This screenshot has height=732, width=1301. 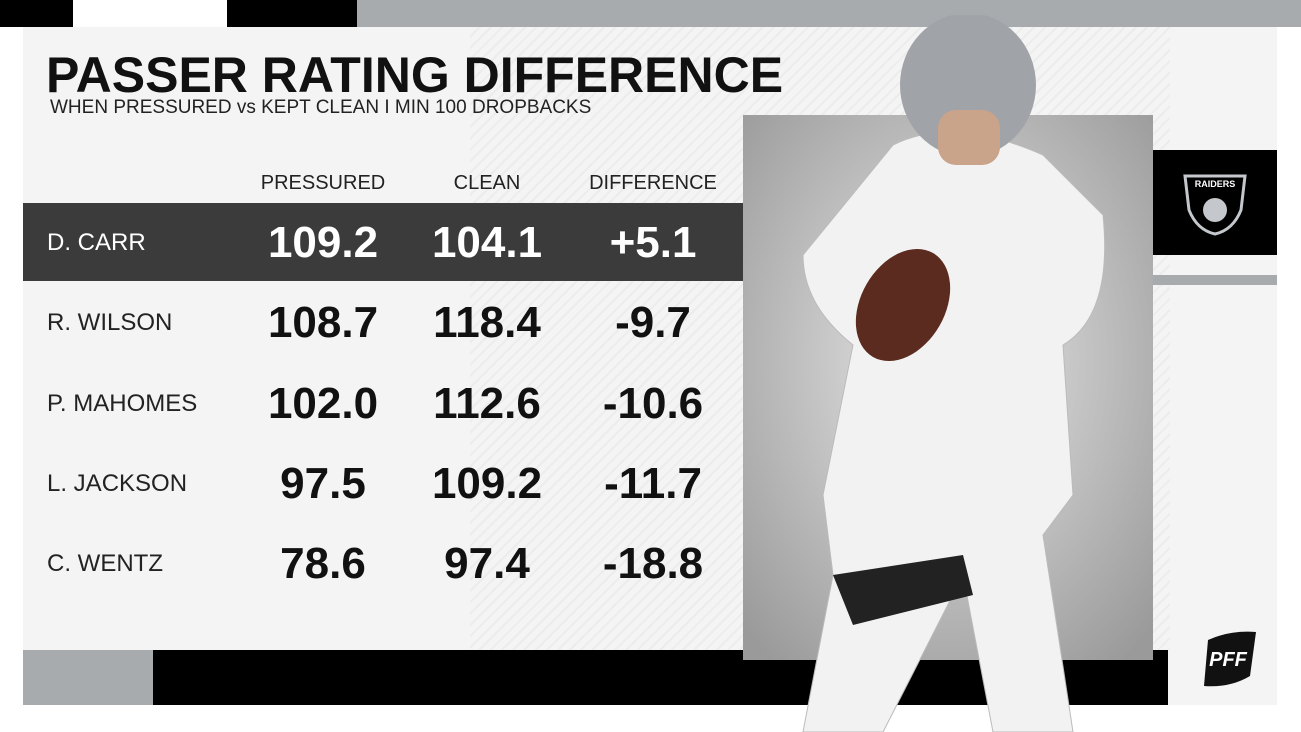 What do you see at coordinates (323, 483) in the screenshot?
I see `rating-value: 97.5` at bounding box center [323, 483].